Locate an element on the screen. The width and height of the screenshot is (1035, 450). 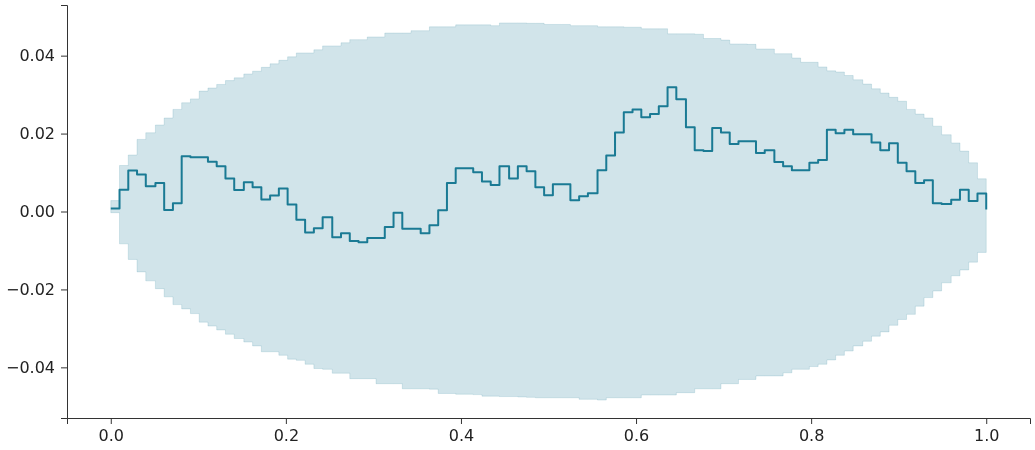
x-tick-label: 0.8 is located at coordinates (811, 436).